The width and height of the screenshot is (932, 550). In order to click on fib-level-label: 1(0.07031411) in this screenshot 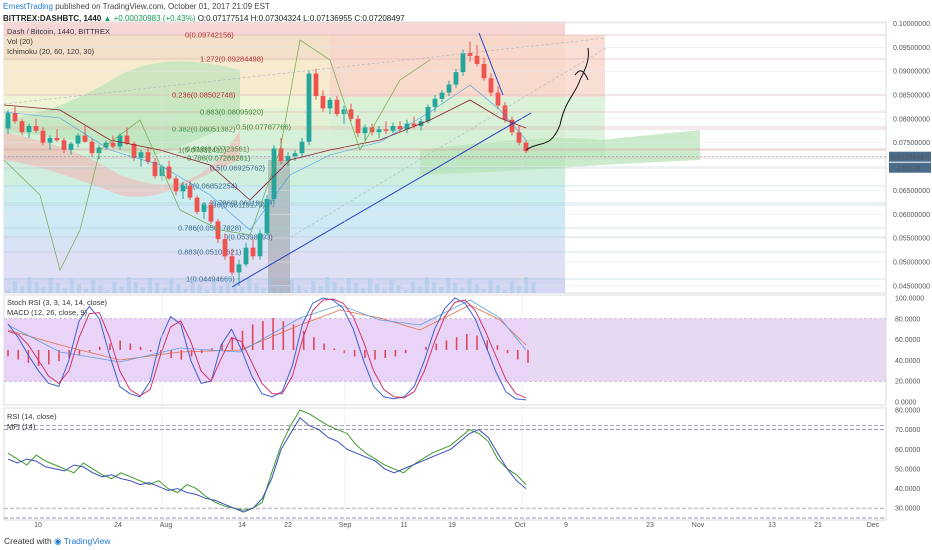, I will do `click(202, 150)`.